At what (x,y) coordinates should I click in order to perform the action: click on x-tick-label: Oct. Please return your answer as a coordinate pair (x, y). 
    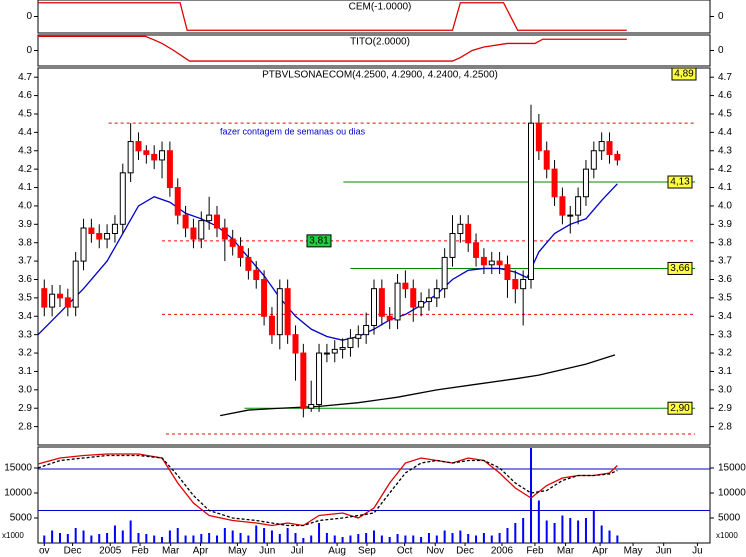
    Looking at the image, I should click on (405, 551).